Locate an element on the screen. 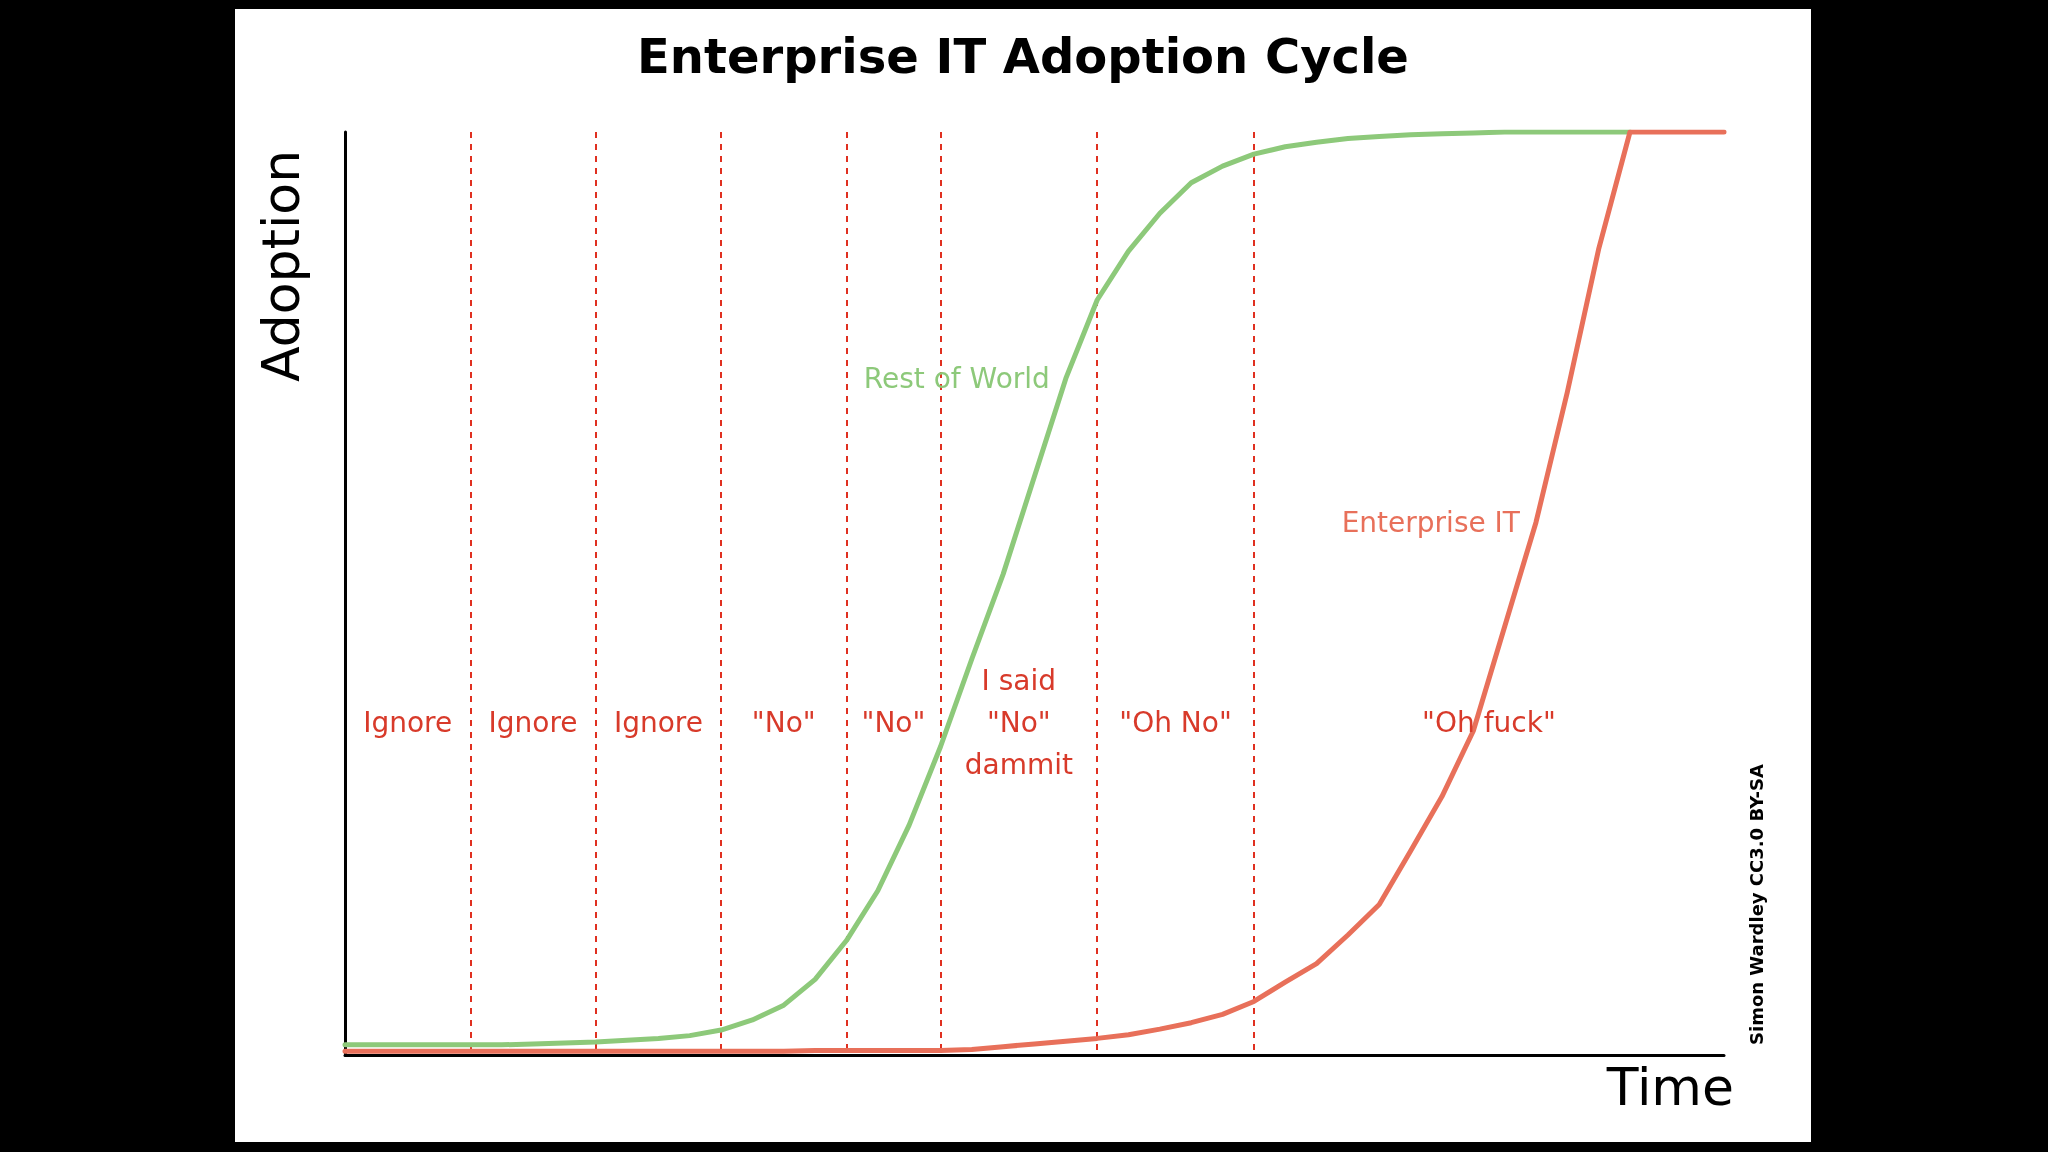  y-axis-title: Adoption is located at coordinates (281, 265).